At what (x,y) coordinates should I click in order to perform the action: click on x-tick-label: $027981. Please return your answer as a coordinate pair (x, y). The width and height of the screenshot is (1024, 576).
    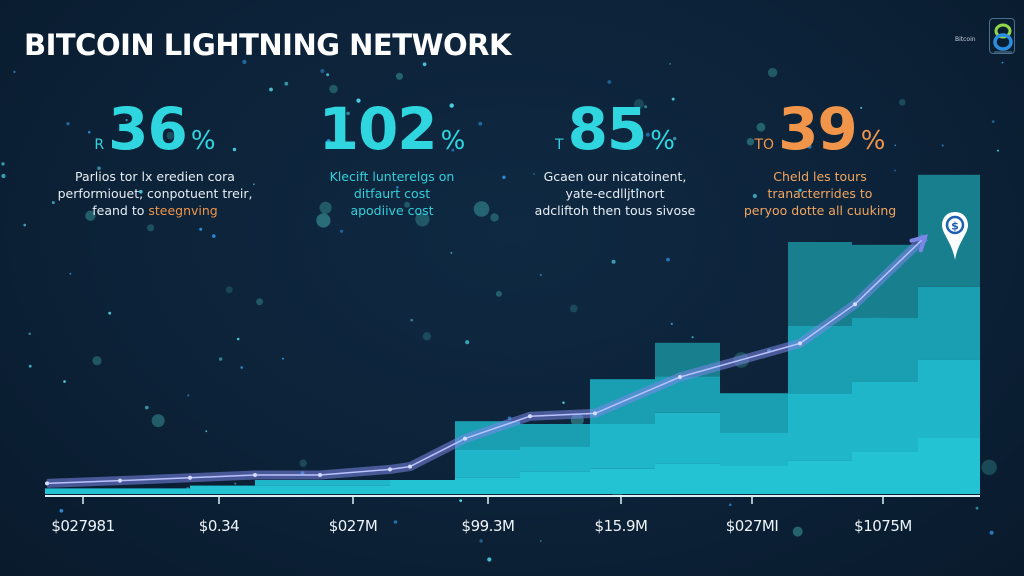
    Looking at the image, I should click on (83, 526).